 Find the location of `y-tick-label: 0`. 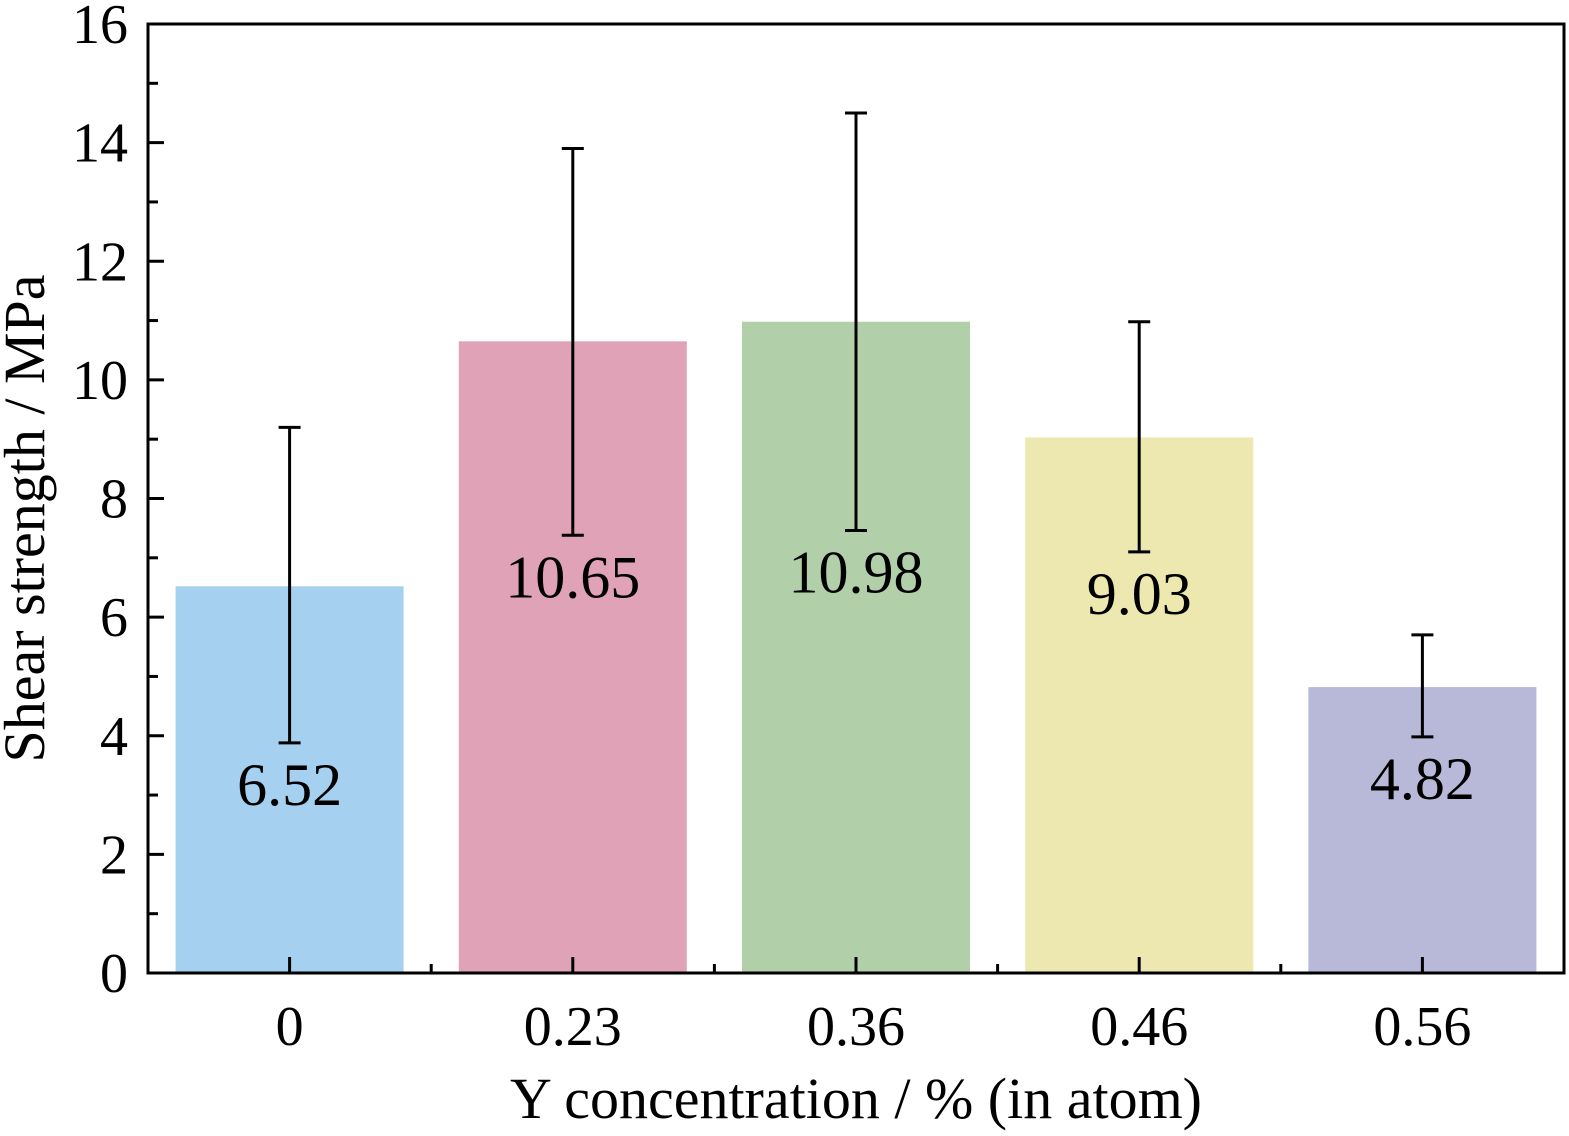

y-tick-label: 0 is located at coordinates (114, 974).